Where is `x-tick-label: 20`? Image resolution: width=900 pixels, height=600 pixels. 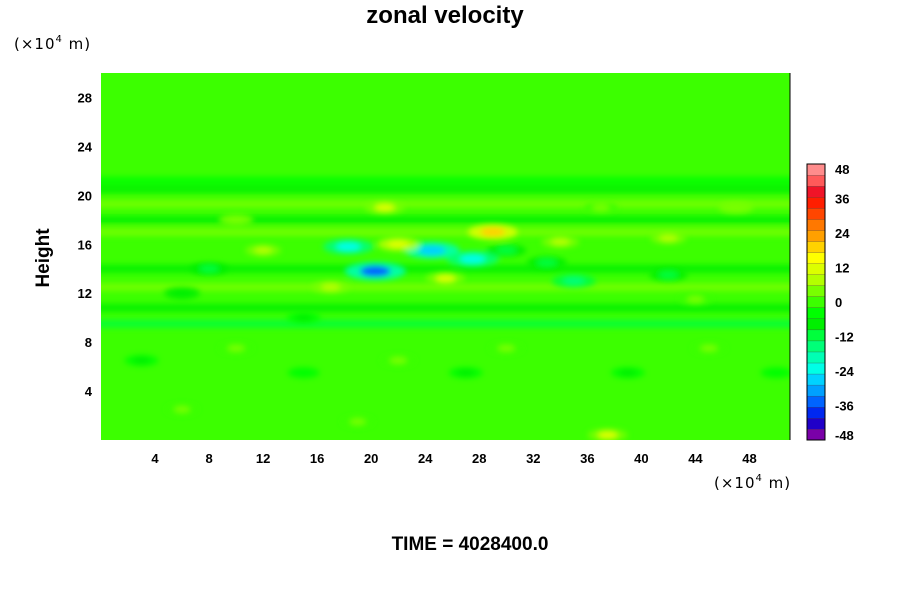 x-tick-label: 20 is located at coordinates (371, 458).